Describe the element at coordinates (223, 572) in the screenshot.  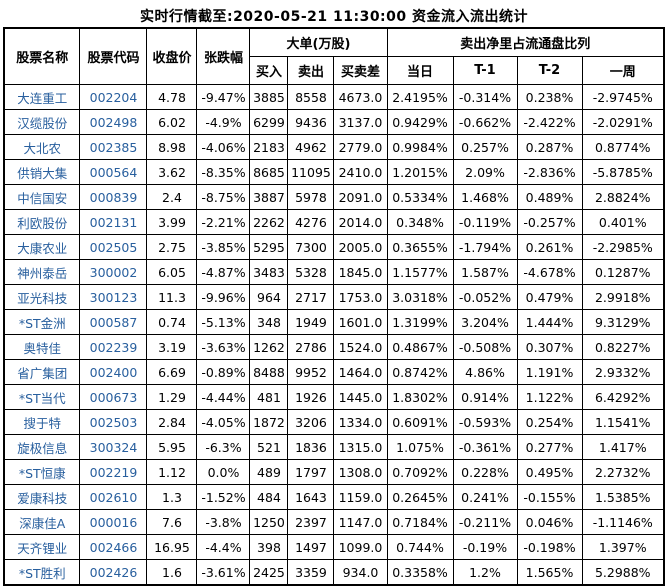
I see `change-pct-cell: -3.61%` at that location.